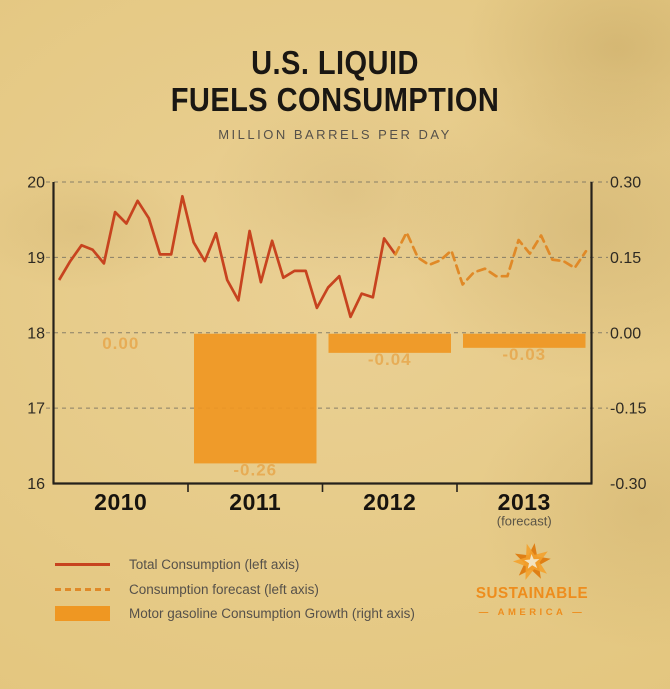 The width and height of the screenshot is (670, 689). I want to click on legend-item-consumption-forecast: Consumption forecast (left axis), so click(235, 589).